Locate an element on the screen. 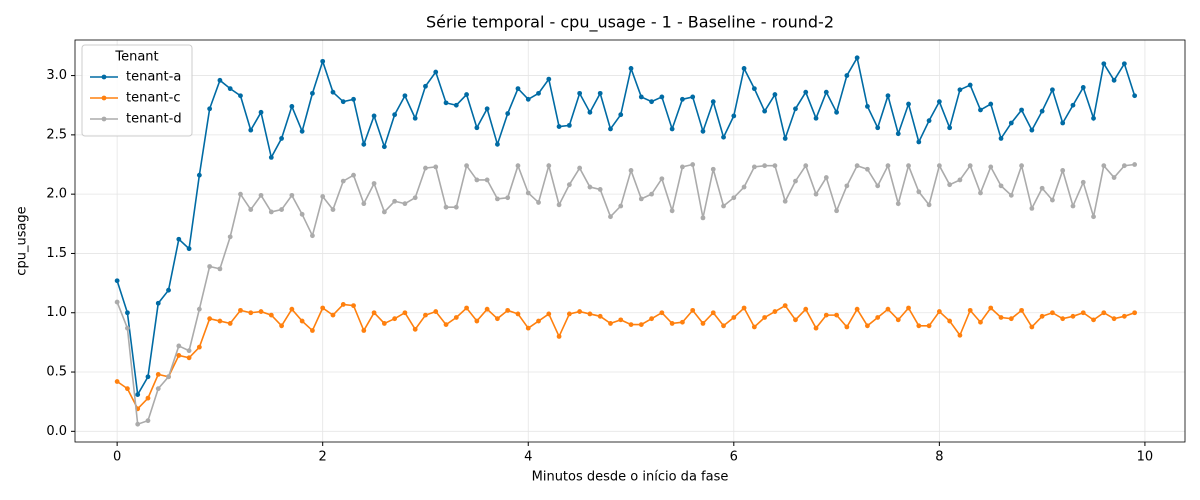 The image size is (1200, 500). y-tick-label: 0.0 is located at coordinates (56, 431).